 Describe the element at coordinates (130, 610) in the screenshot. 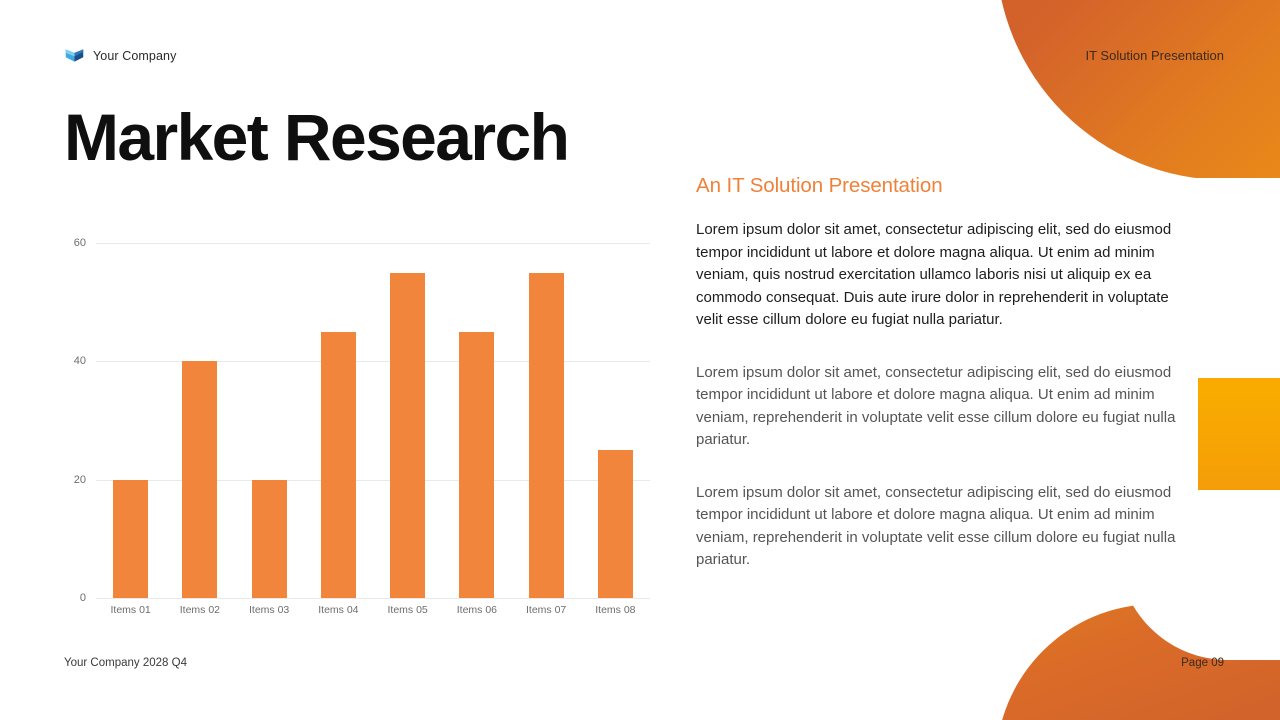

I see `chart-x-tick-label: Items 01` at that location.